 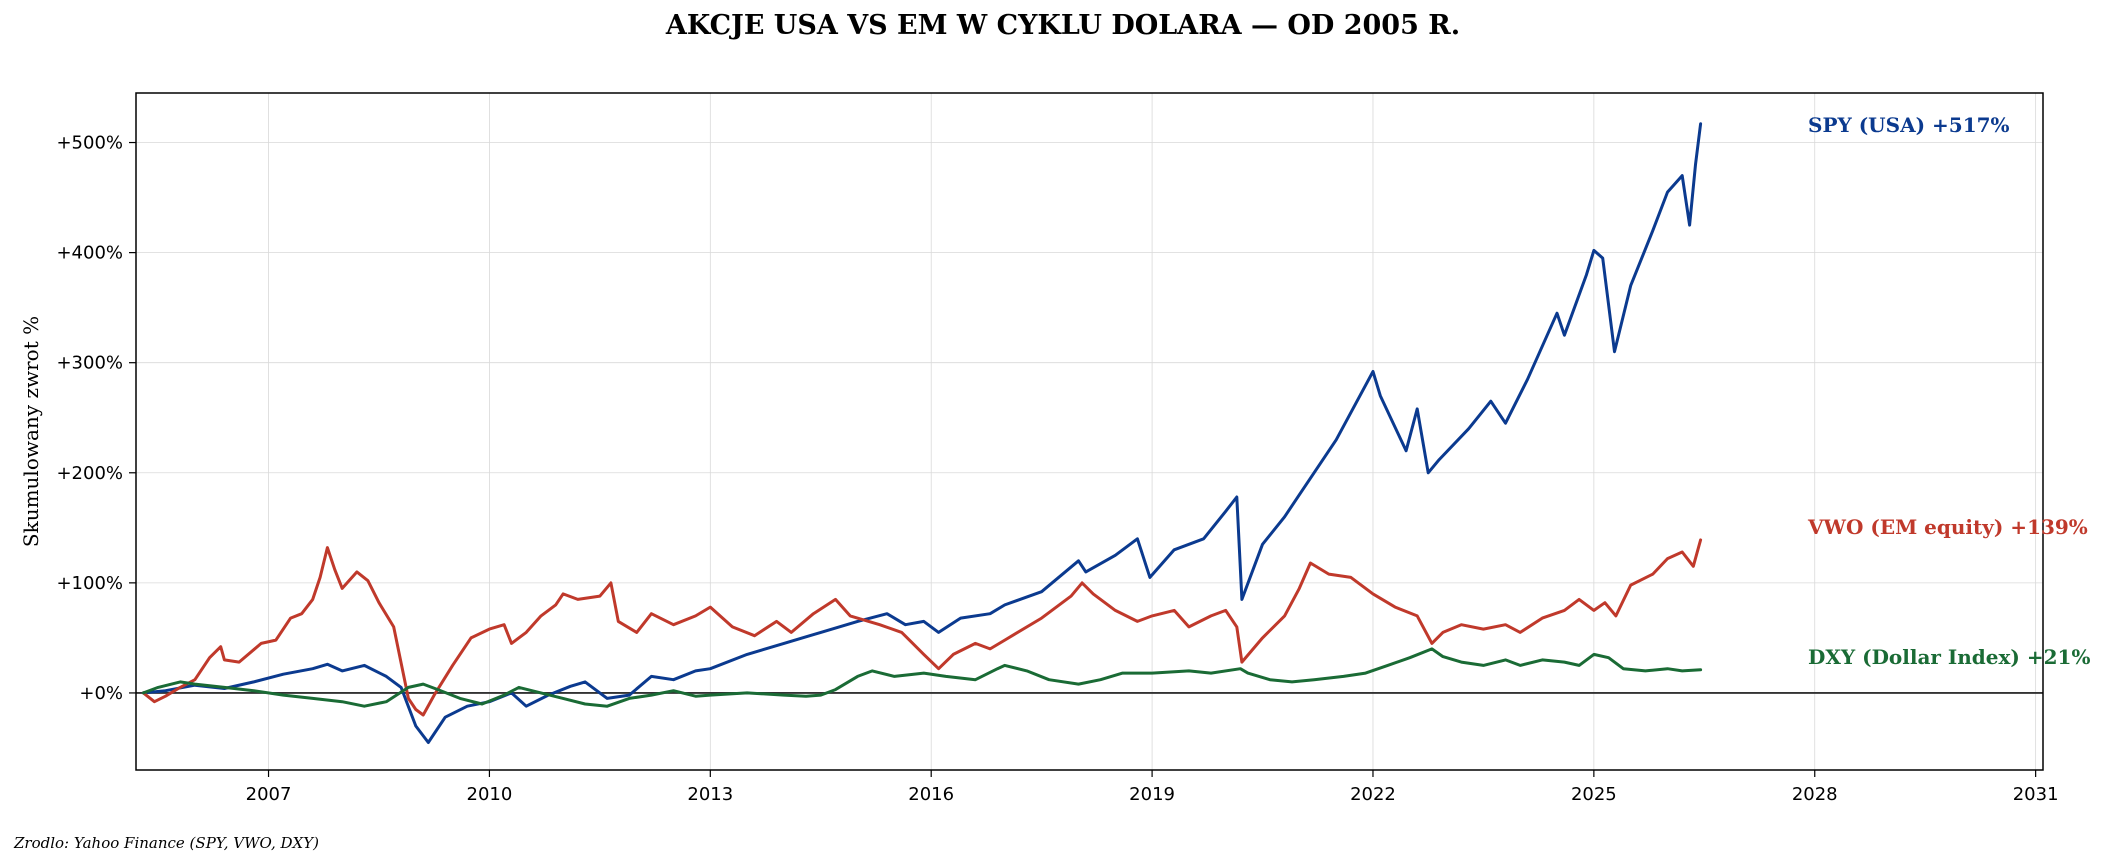 I want to click on x-tick-label: 2013, so click(x=710, y=794).